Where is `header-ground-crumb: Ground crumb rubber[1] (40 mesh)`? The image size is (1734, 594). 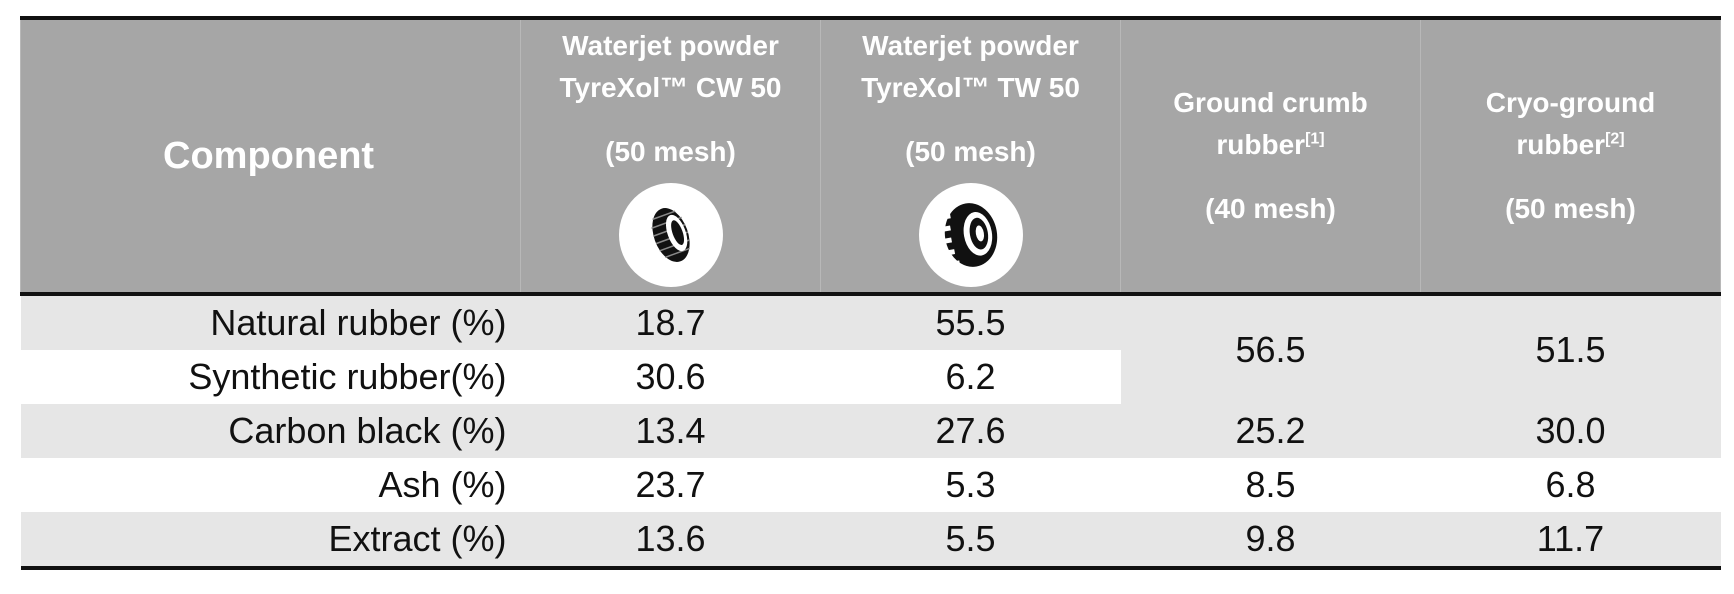
header-ground-crumb: Ground crumb rubber[1] (40 mesh) is located at coordinates (1270, 156).